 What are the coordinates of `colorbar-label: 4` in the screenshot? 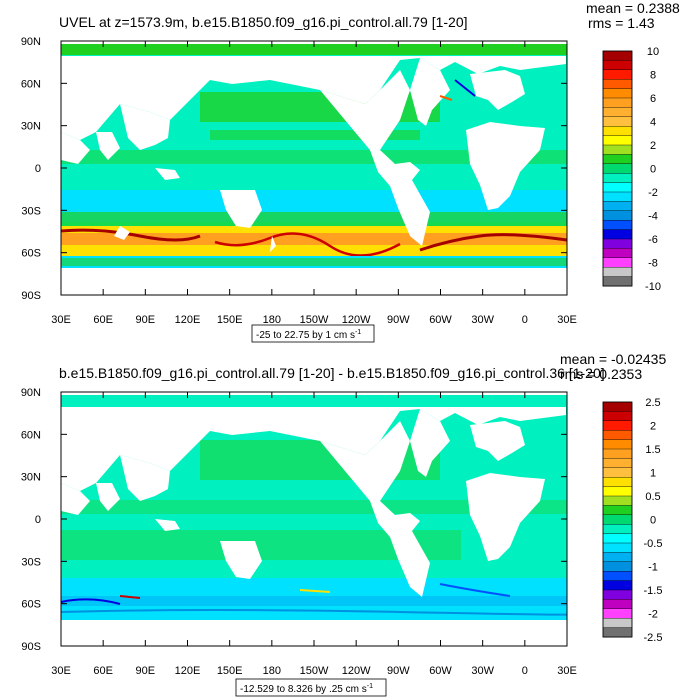 It's located at (653, 123).